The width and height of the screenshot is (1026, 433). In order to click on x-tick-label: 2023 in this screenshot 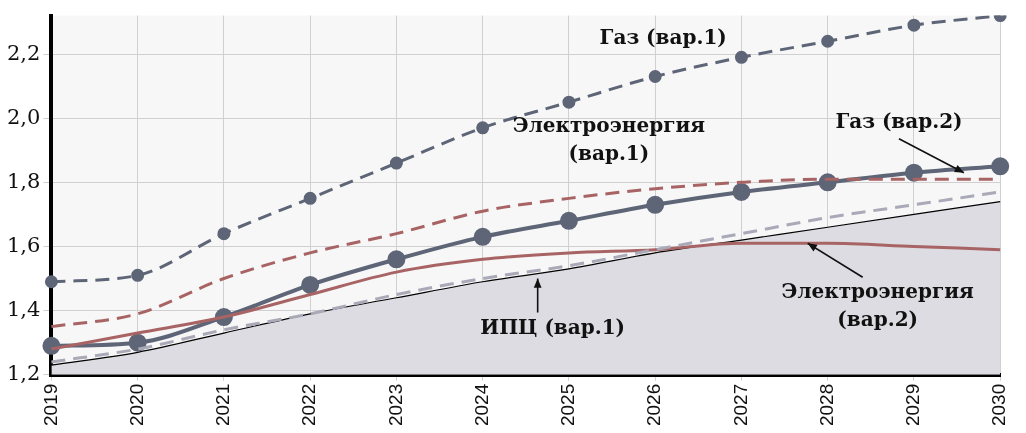, I will do `click(395, 405)`.